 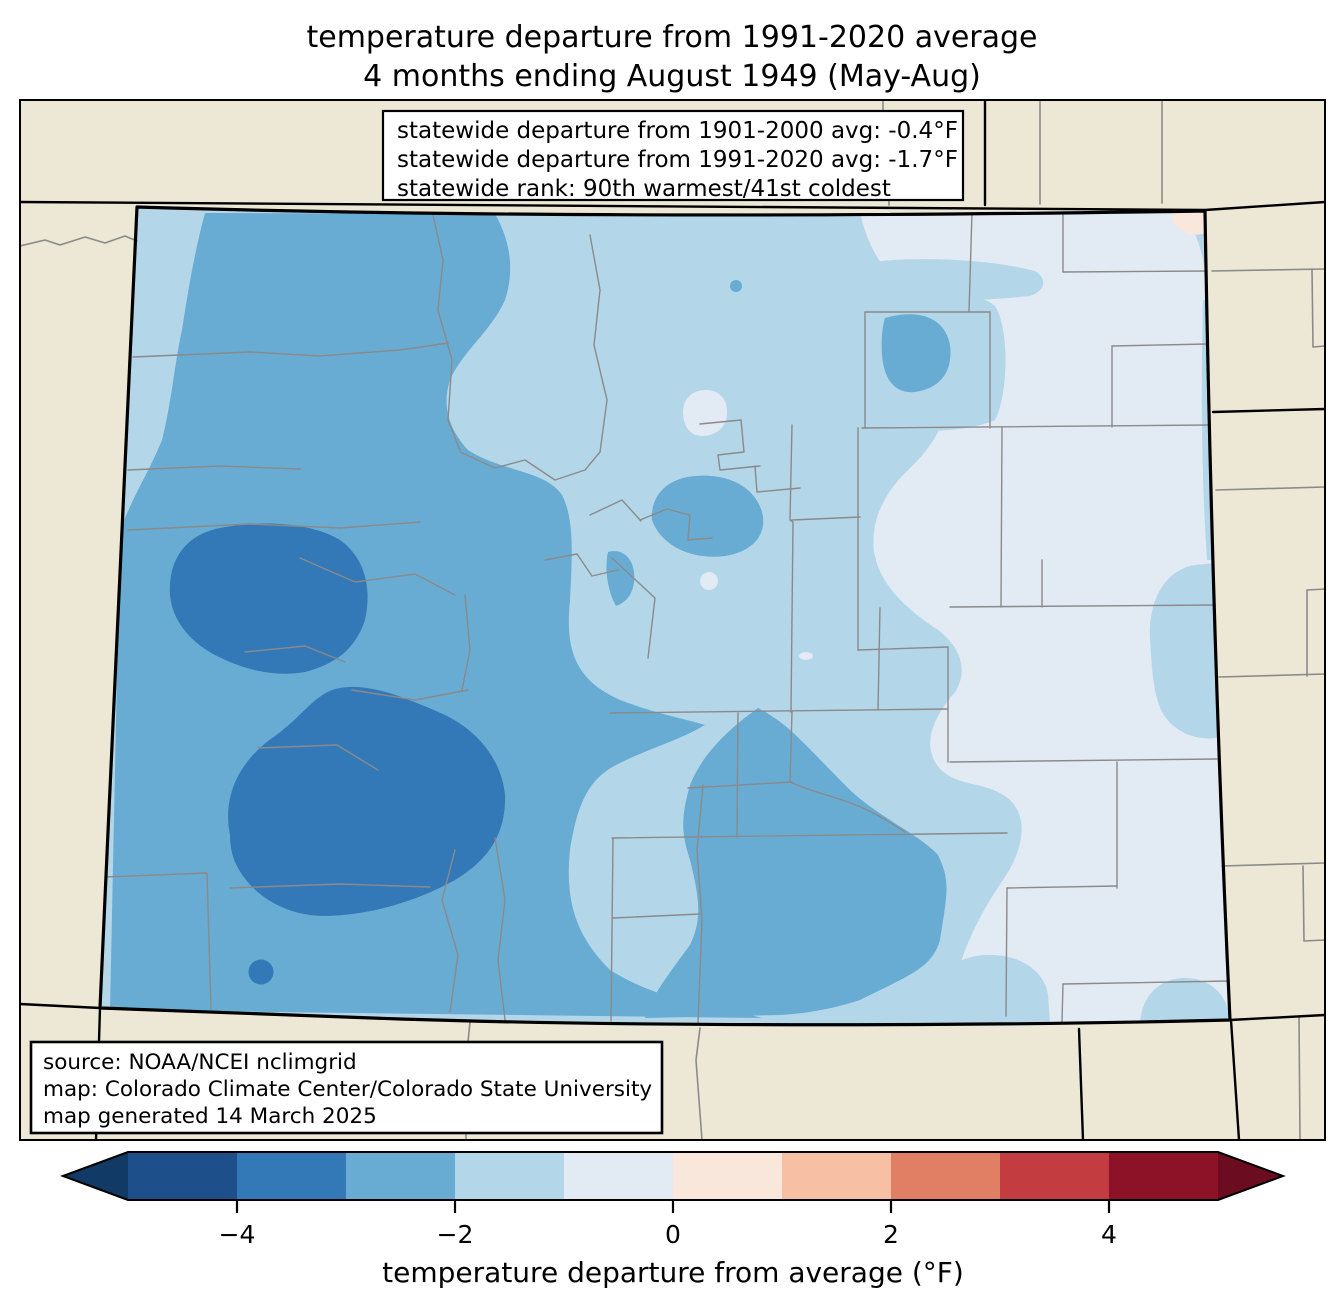 What do you see at coordinates (1189, 223) in the screenshot?
I see `contour-peach-ne-corner` at bounding box center [1189, 223].